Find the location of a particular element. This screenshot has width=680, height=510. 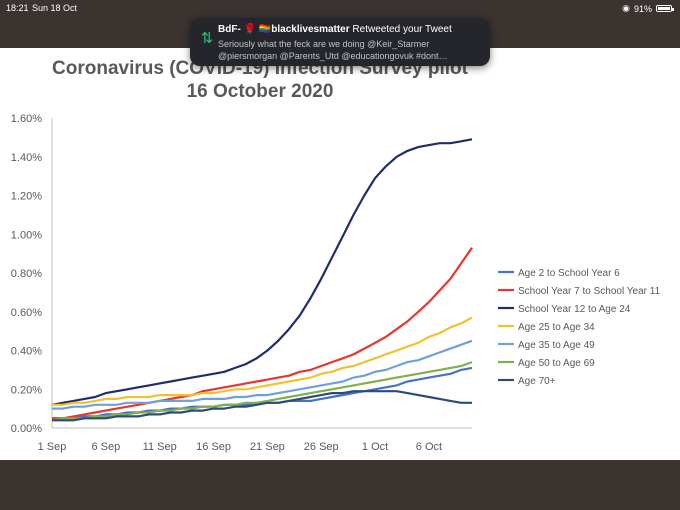

legend-label: Age 50 to Age 69 is located at coordinates (556, 363).